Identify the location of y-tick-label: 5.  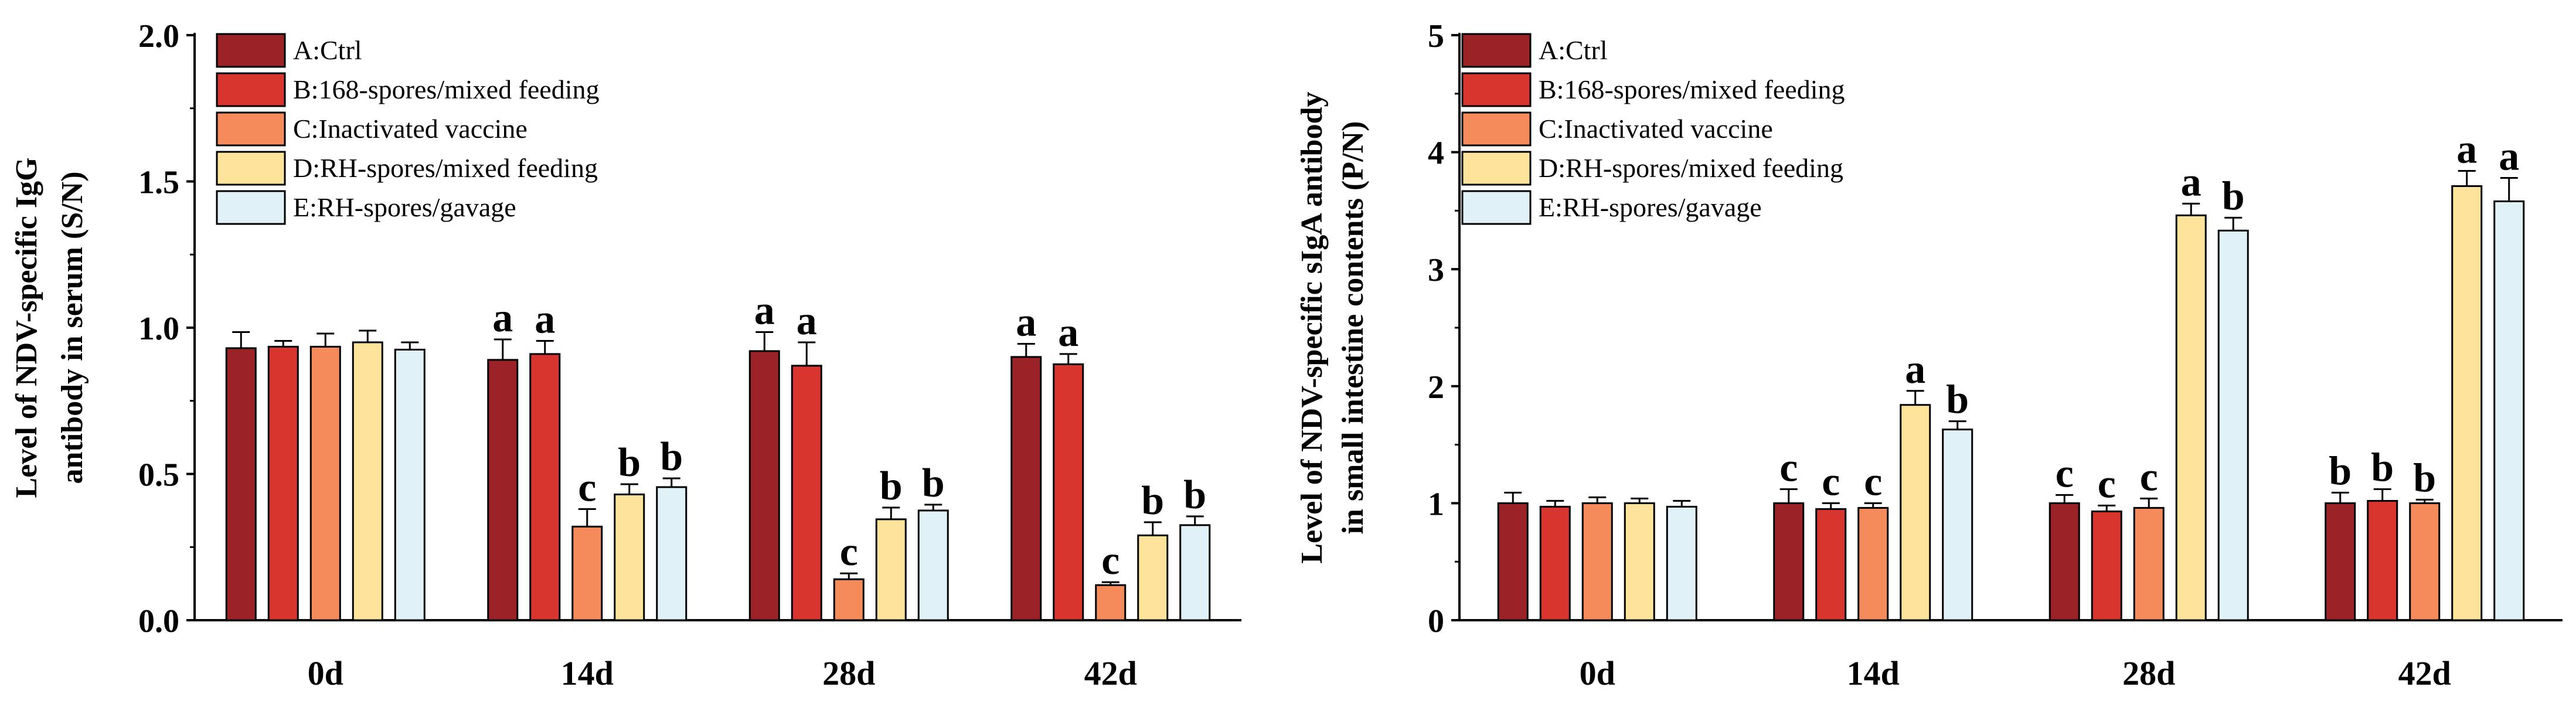
(1436, 36).